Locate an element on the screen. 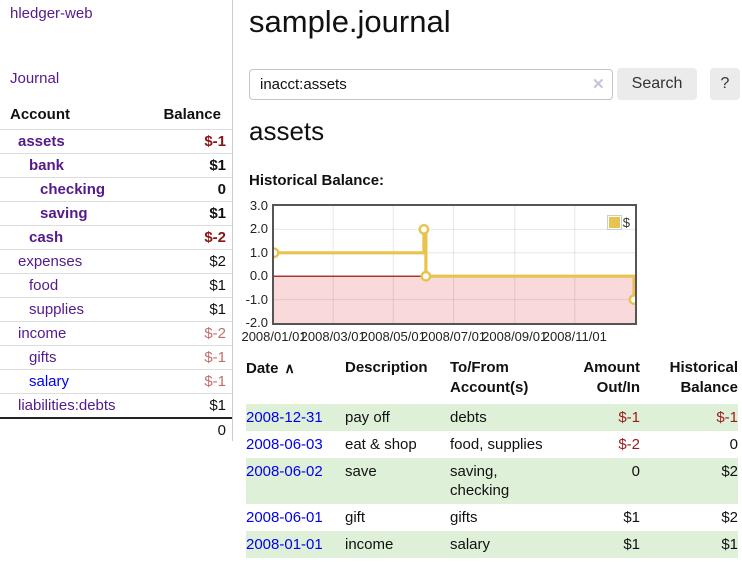 This screenshot has width=742, height=582. register-row: 2008-06-02 save saving, checking 0 $2 is located at coordinates (492, 481).